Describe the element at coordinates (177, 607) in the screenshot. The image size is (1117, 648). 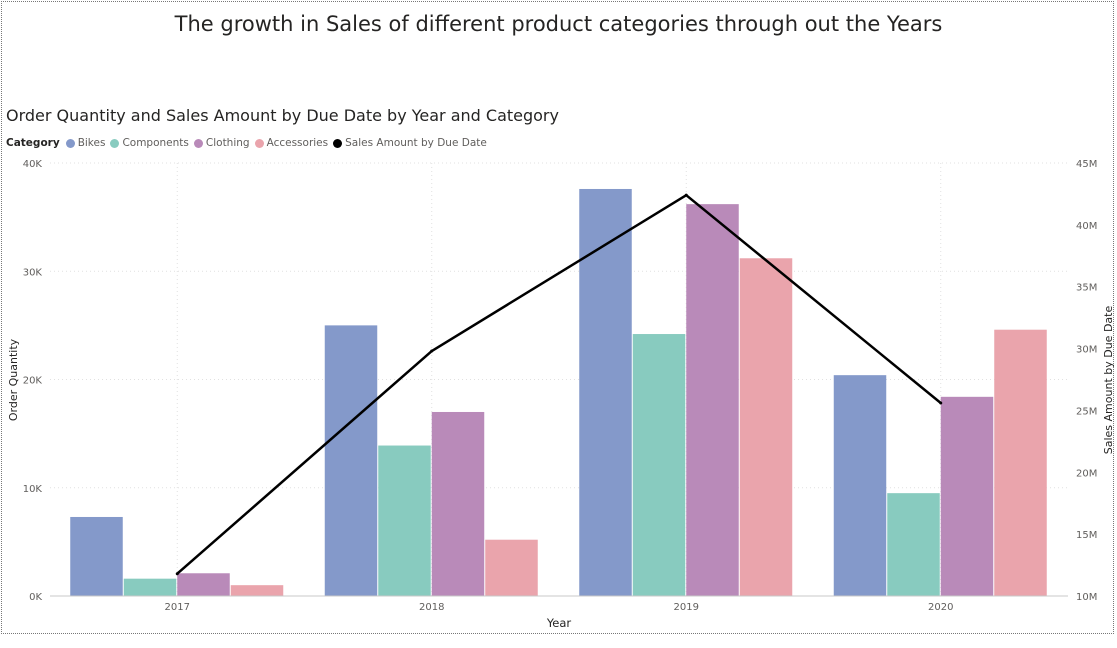
I see `x-tick-label: 2017` at that location.